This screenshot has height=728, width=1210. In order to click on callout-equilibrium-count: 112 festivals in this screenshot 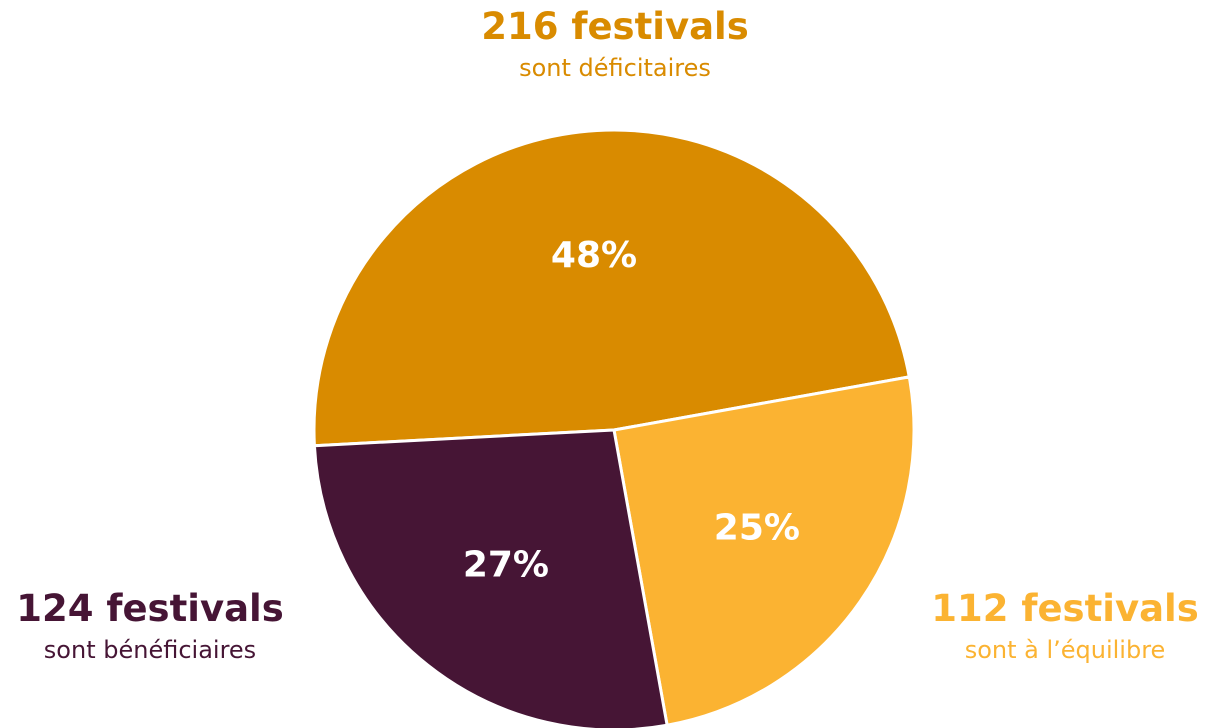, I will do `click(1065, 608)`.